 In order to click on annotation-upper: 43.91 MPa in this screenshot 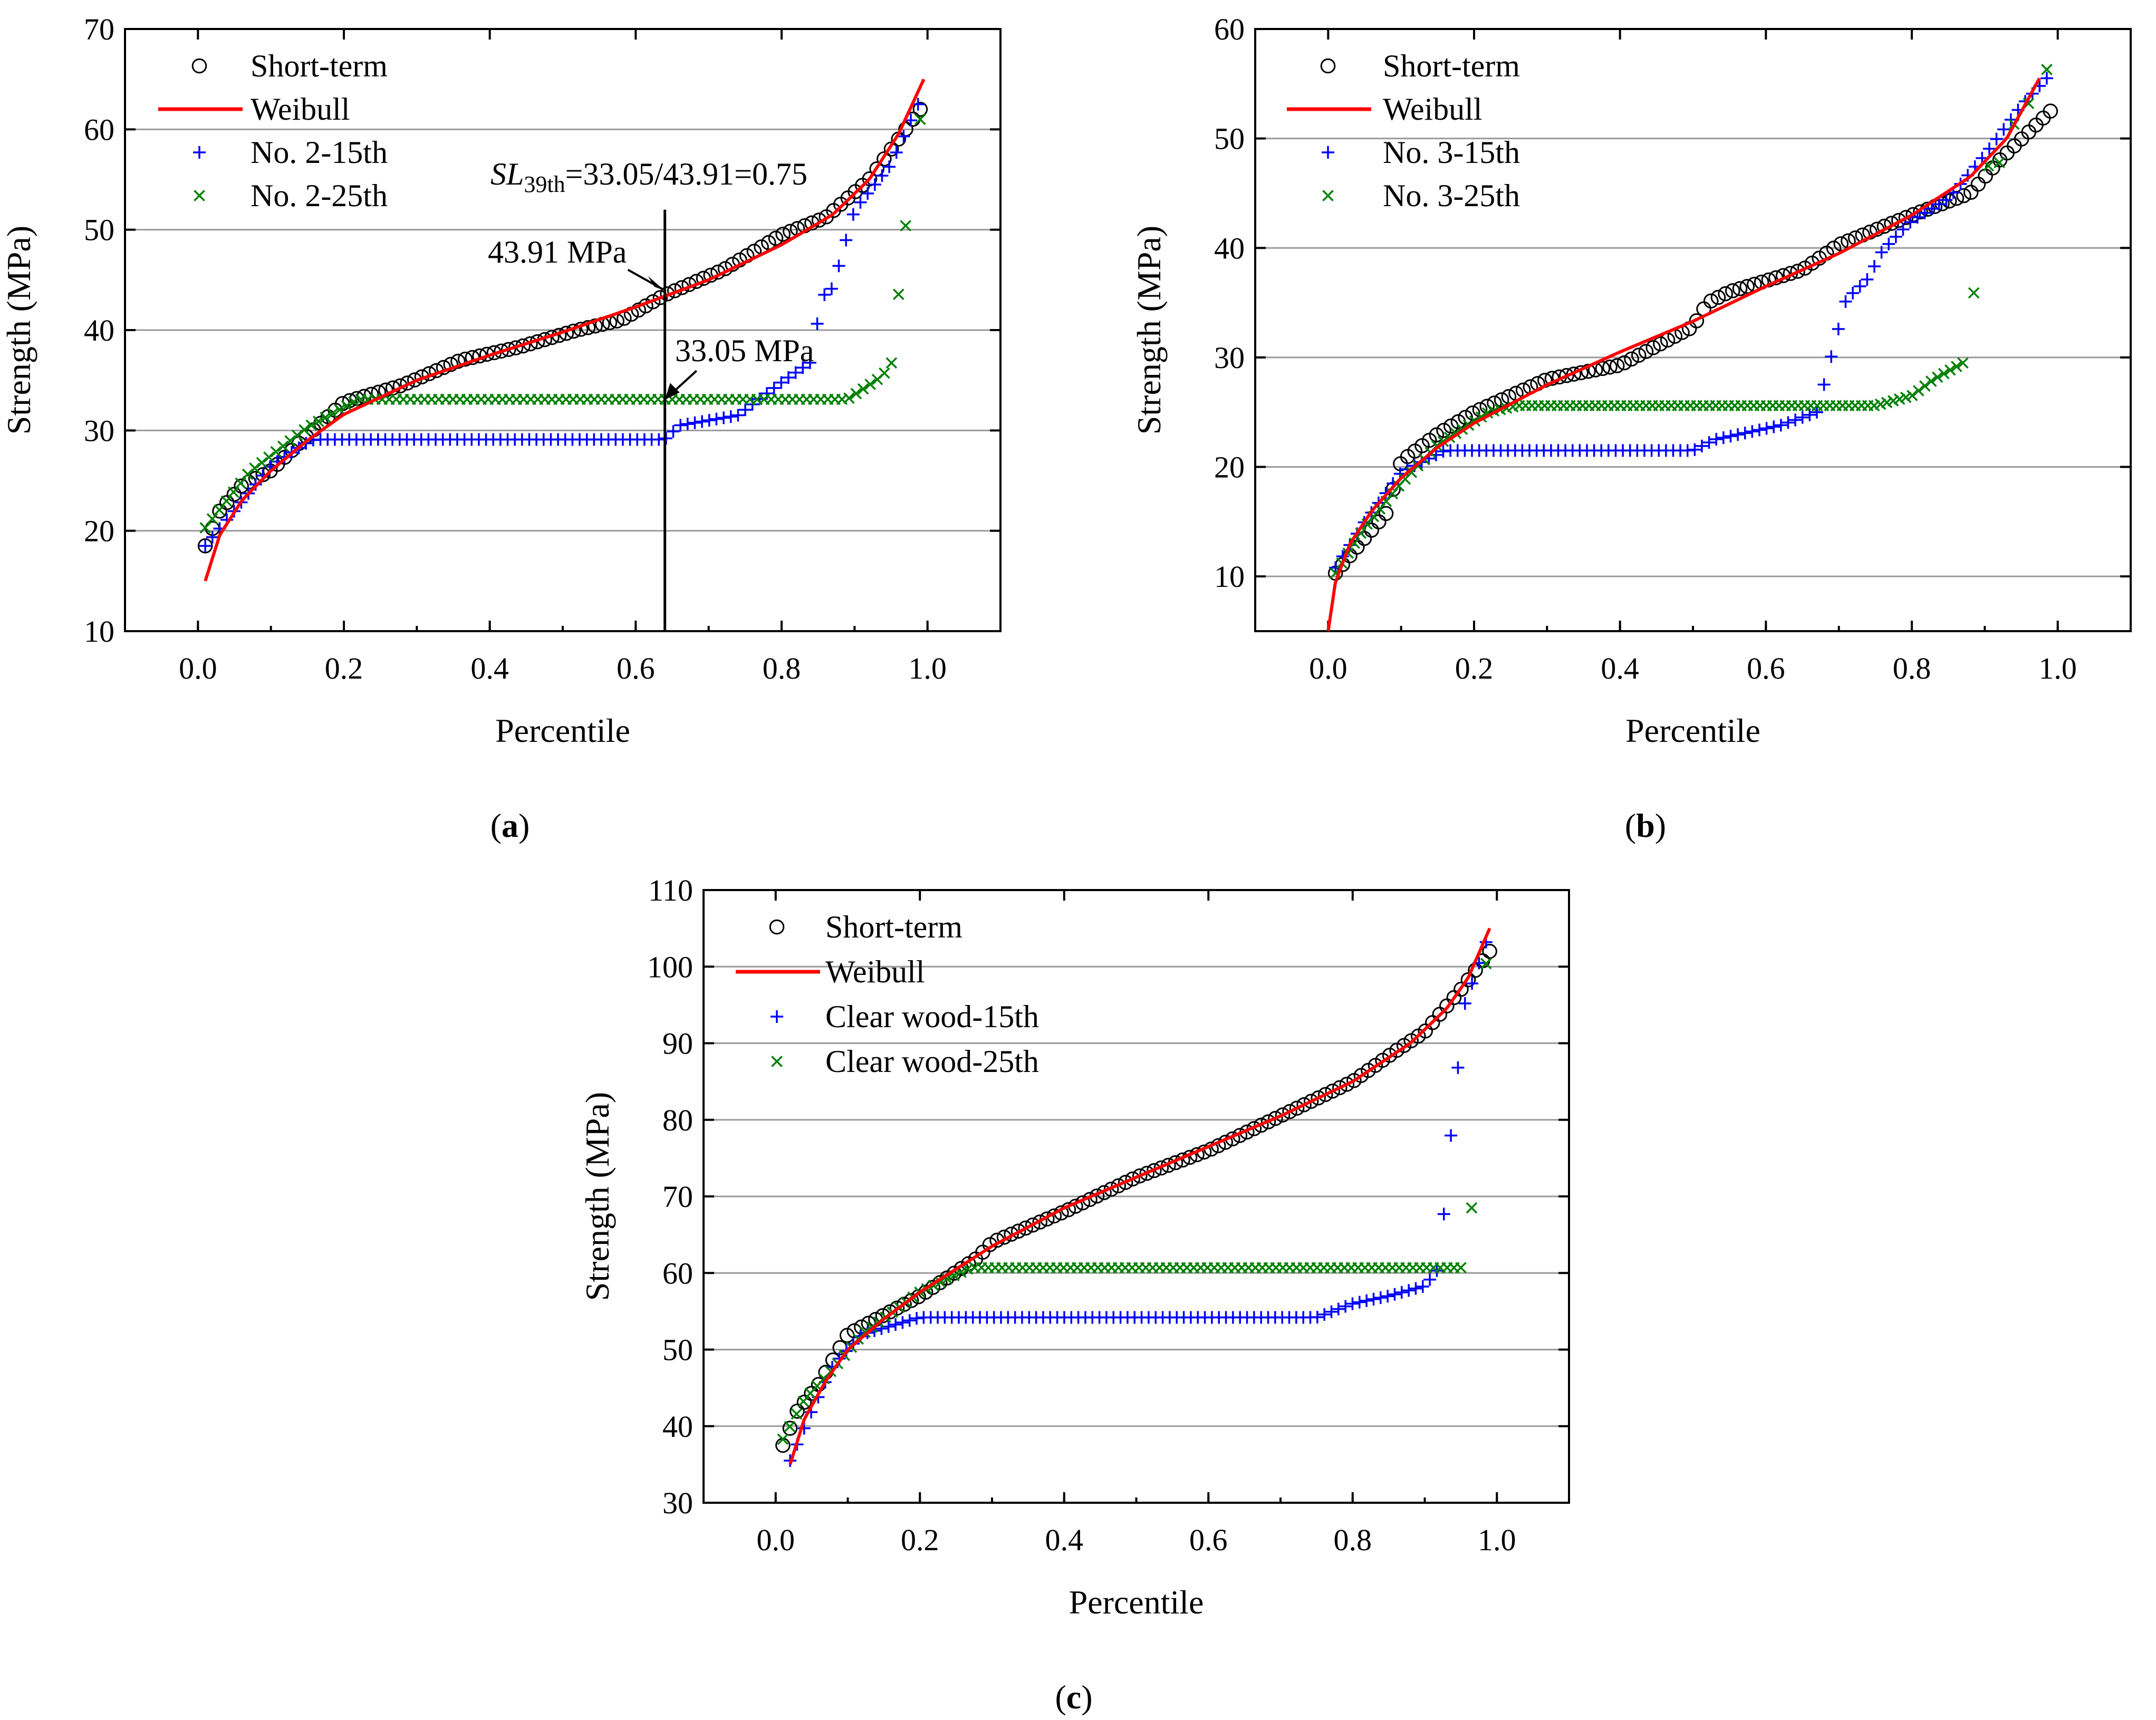, I will do `click(557, 252)`.